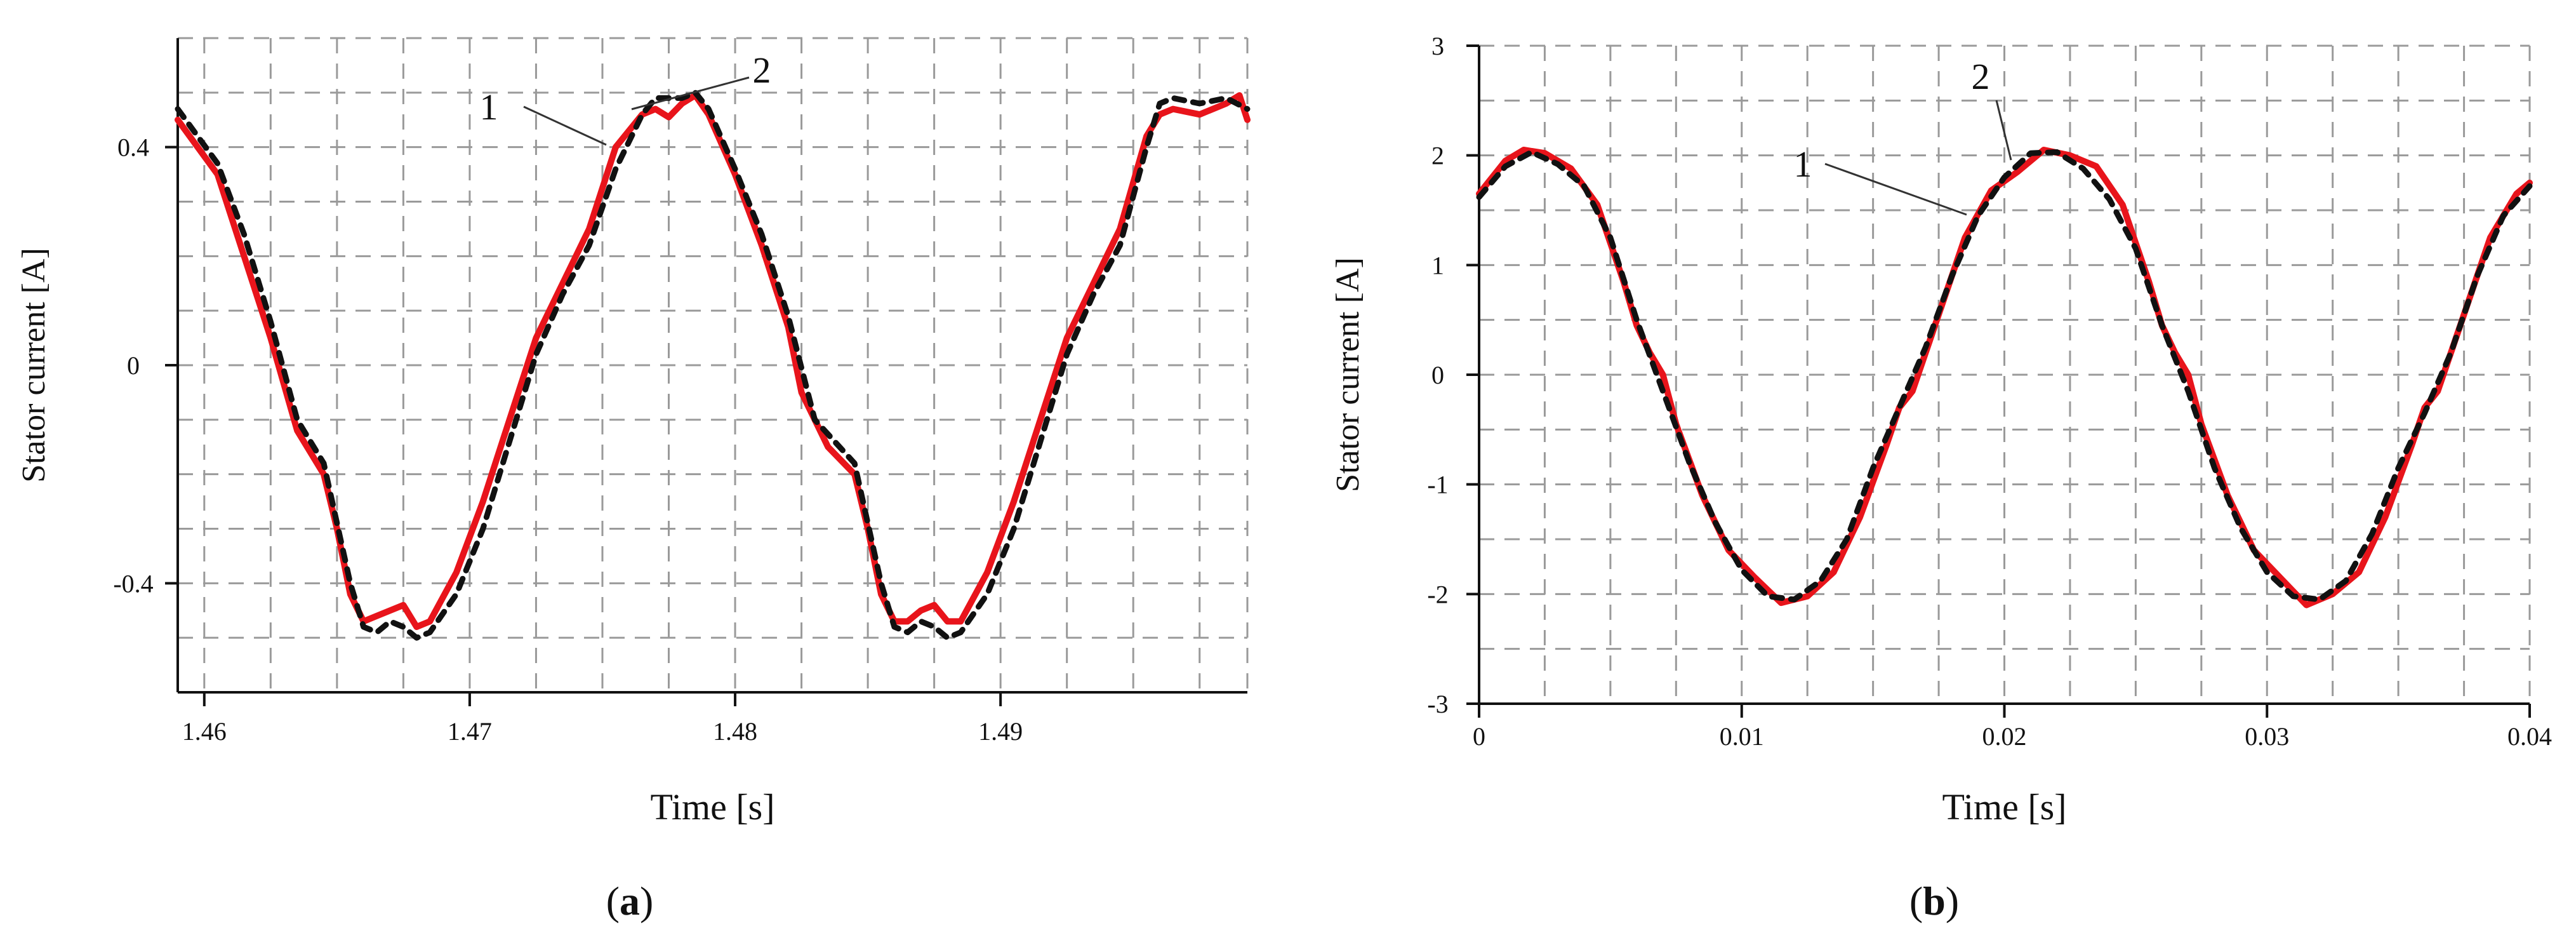 This screenshot has width=2576, height=933. What do you see at coordinates (133, 583) in the screenshot?
I see `y-tick-label: -0.4` at bounding box center [133, 583].